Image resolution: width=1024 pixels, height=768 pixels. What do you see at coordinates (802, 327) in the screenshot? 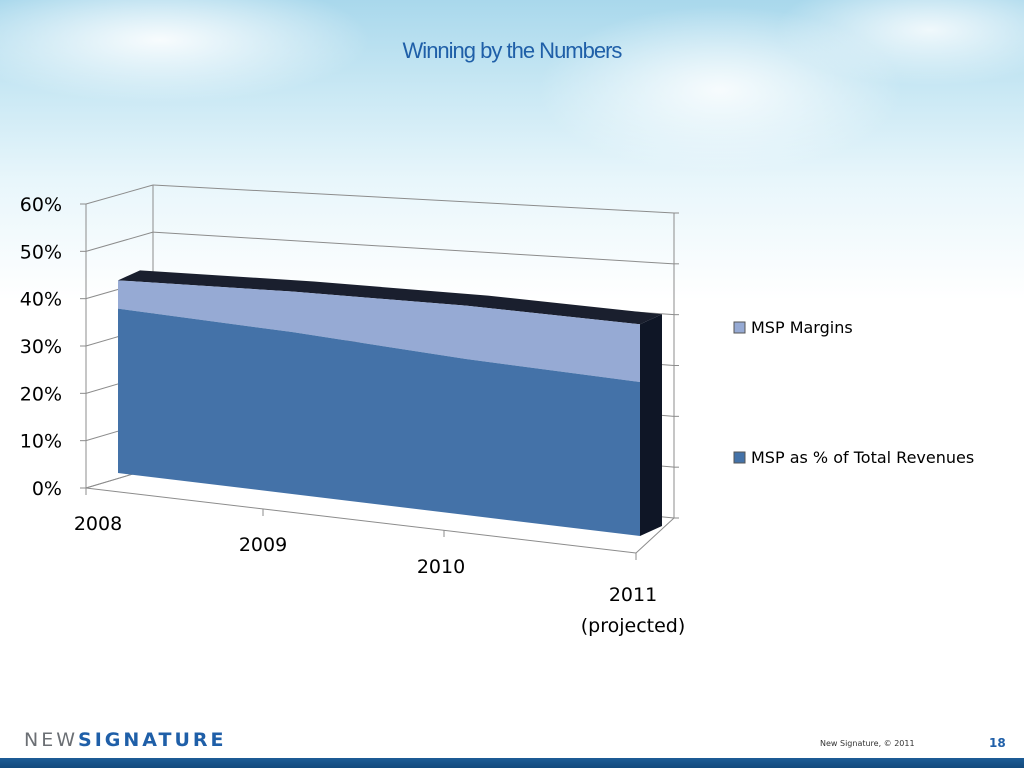
I see `legend-label: MSP Margins` at bounding box center [802, 327].